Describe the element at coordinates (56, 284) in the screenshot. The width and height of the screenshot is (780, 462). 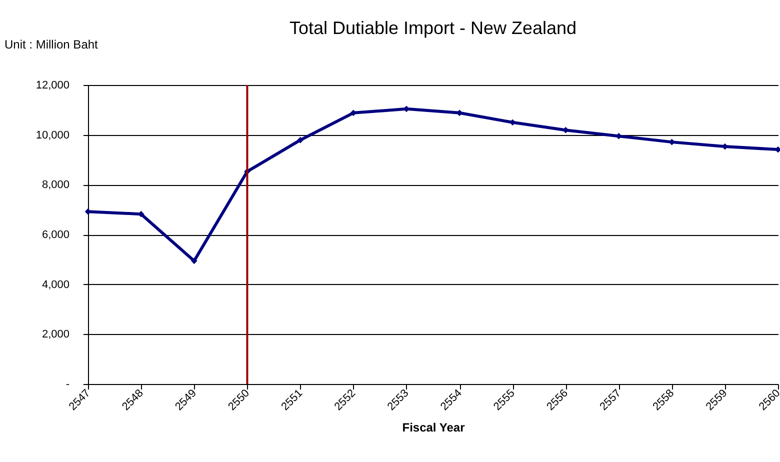
I see `y-tick-label: 4,000` at that location.